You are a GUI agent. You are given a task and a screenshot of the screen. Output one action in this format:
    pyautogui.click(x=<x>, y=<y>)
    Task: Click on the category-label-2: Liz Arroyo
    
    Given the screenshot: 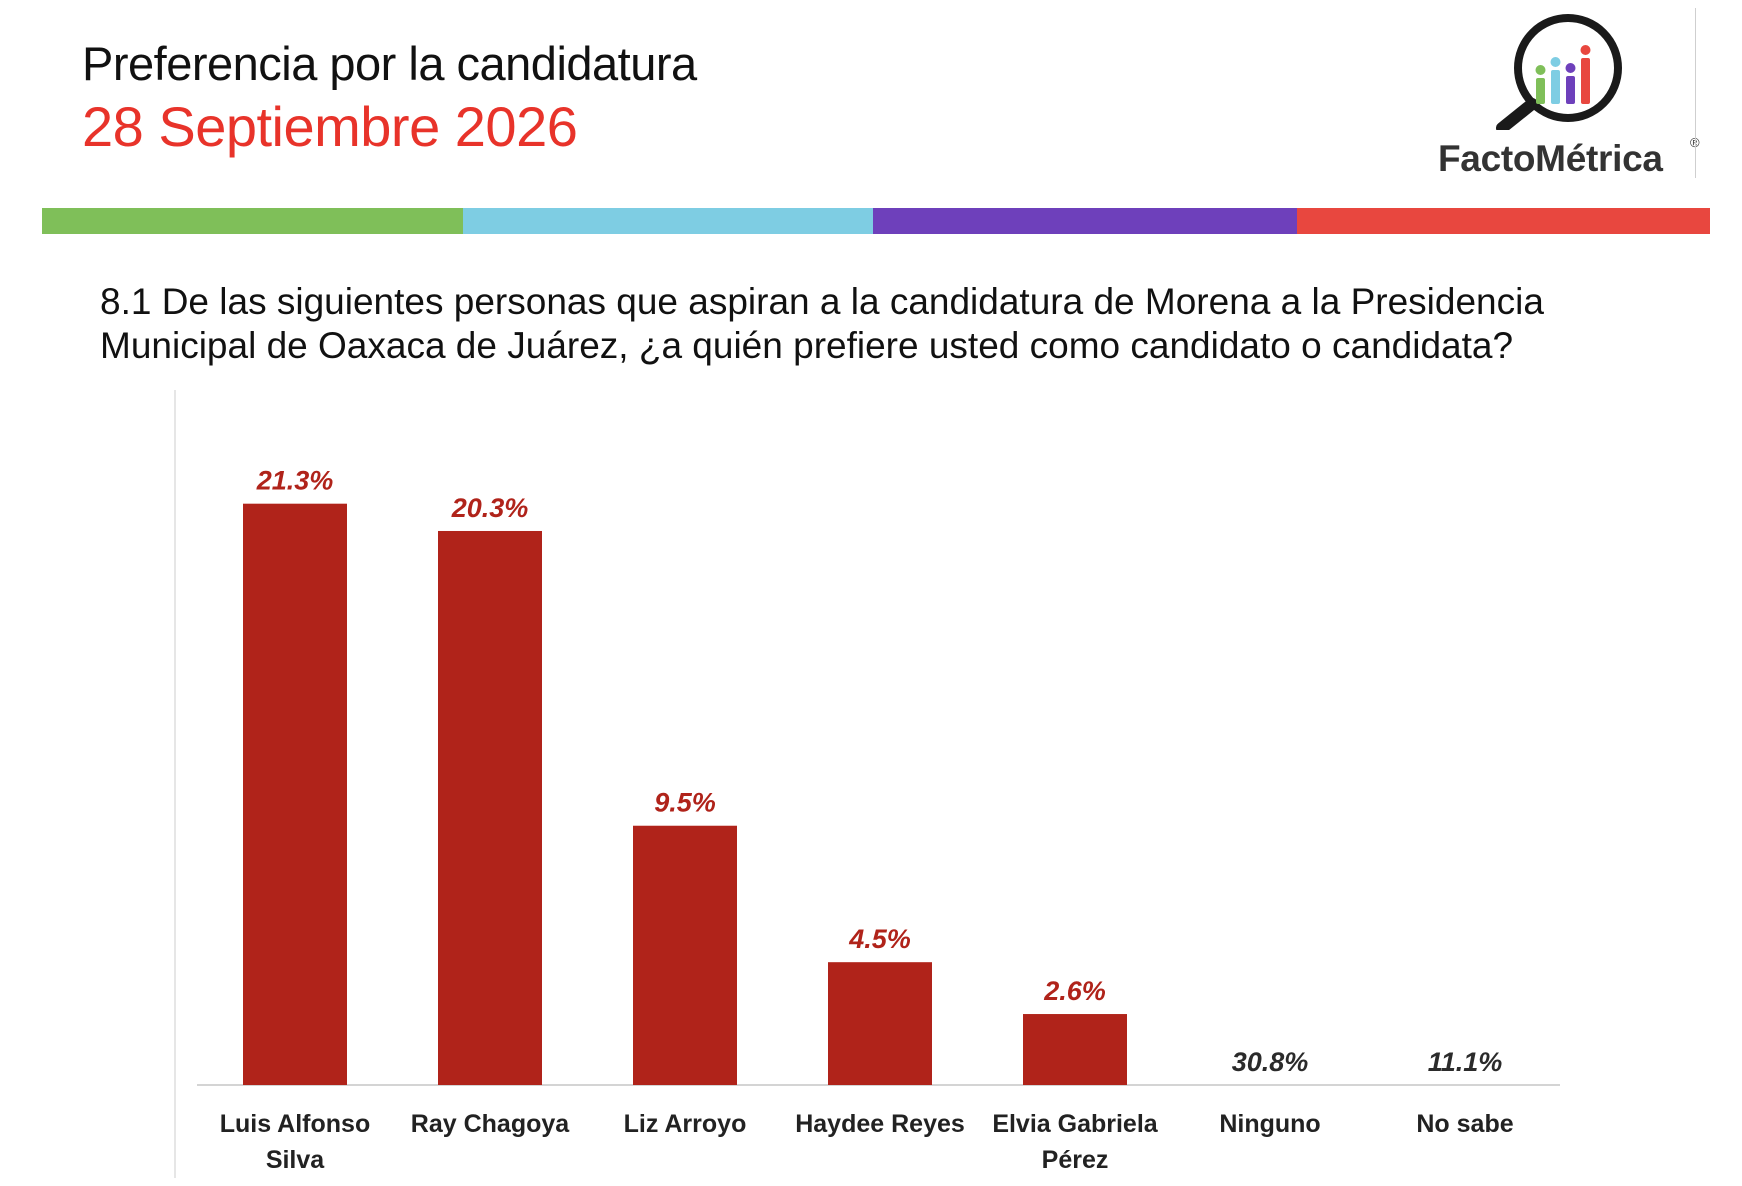 What is the action you would take?
    pyautogui.click(x=685, y=1124)
    